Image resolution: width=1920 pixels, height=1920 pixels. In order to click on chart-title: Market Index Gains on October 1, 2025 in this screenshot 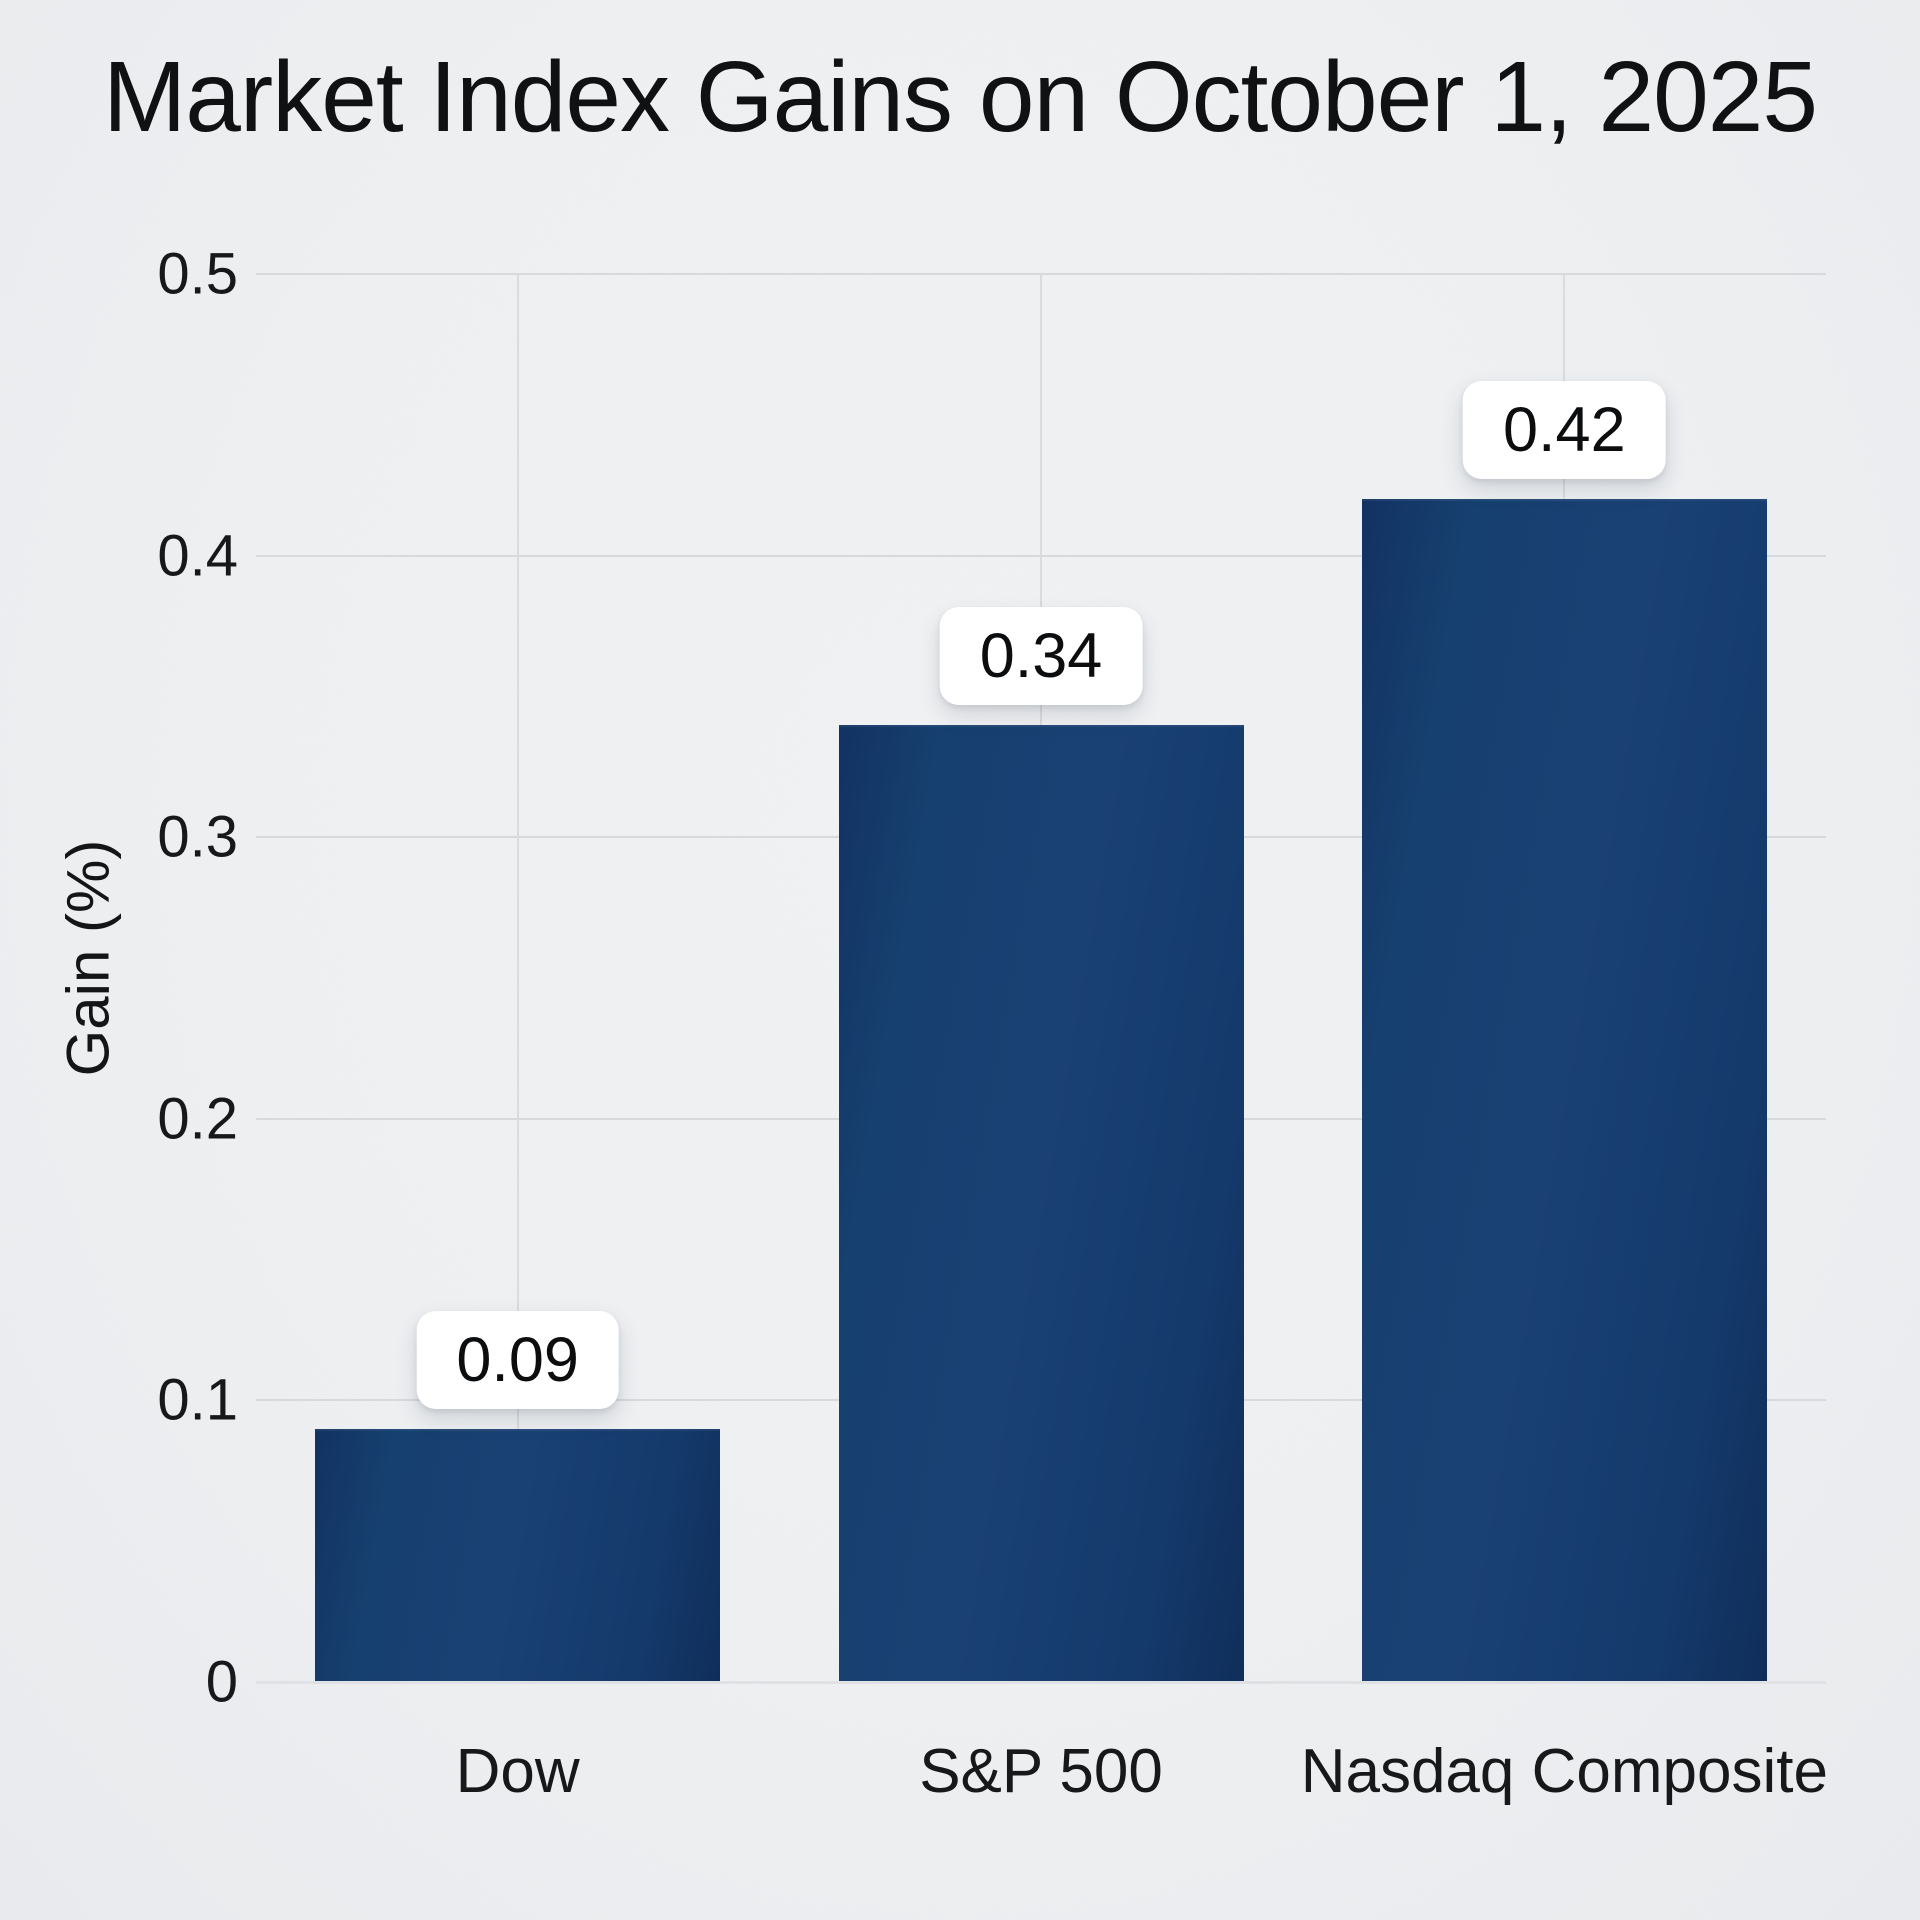, I will do `click(960, 97)`.